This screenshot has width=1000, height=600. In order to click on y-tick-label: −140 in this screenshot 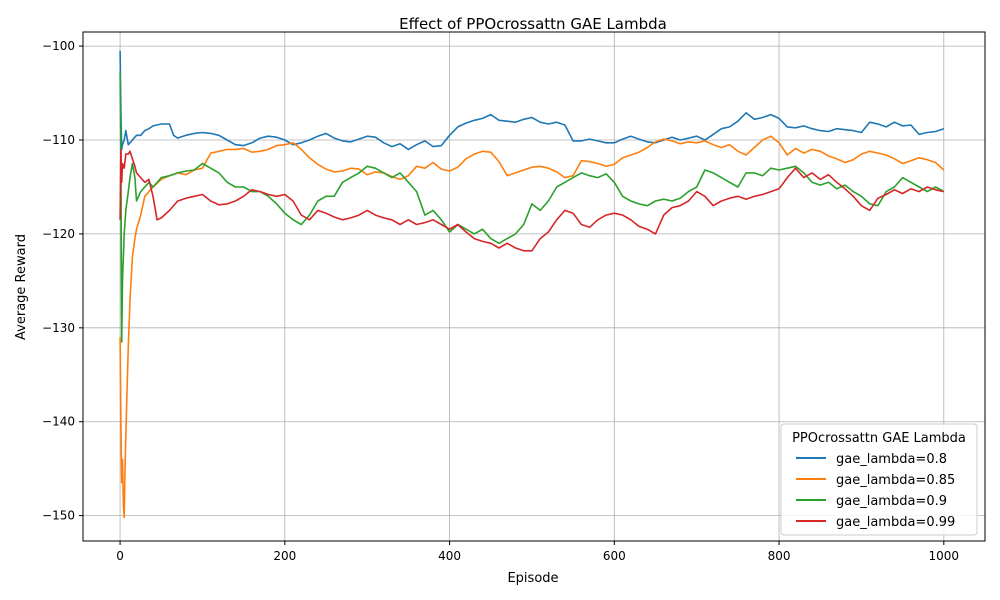, I will do `click(58, 422)`.